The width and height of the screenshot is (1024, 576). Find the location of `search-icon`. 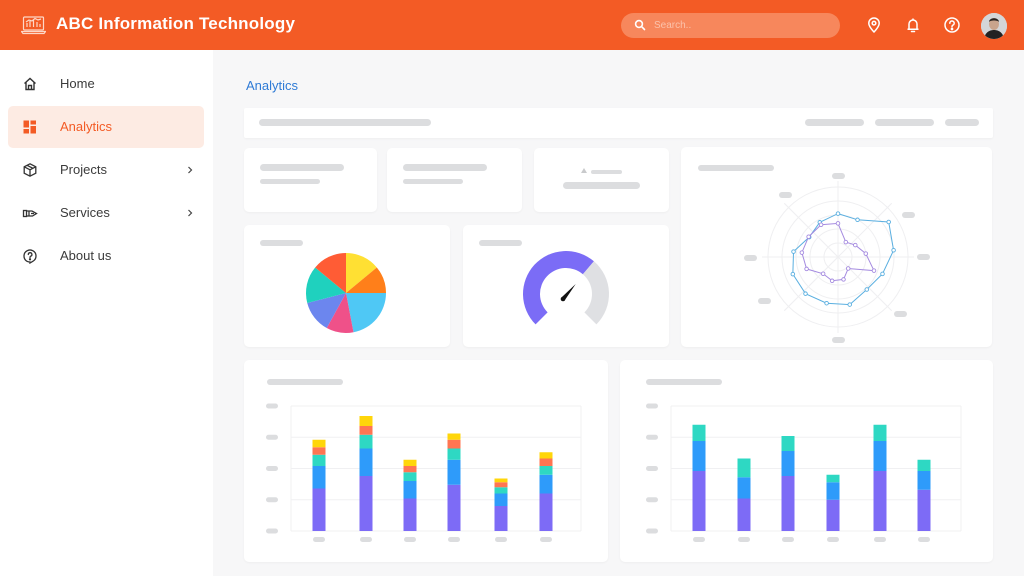

search-icon is located at coordinates (640, 25).